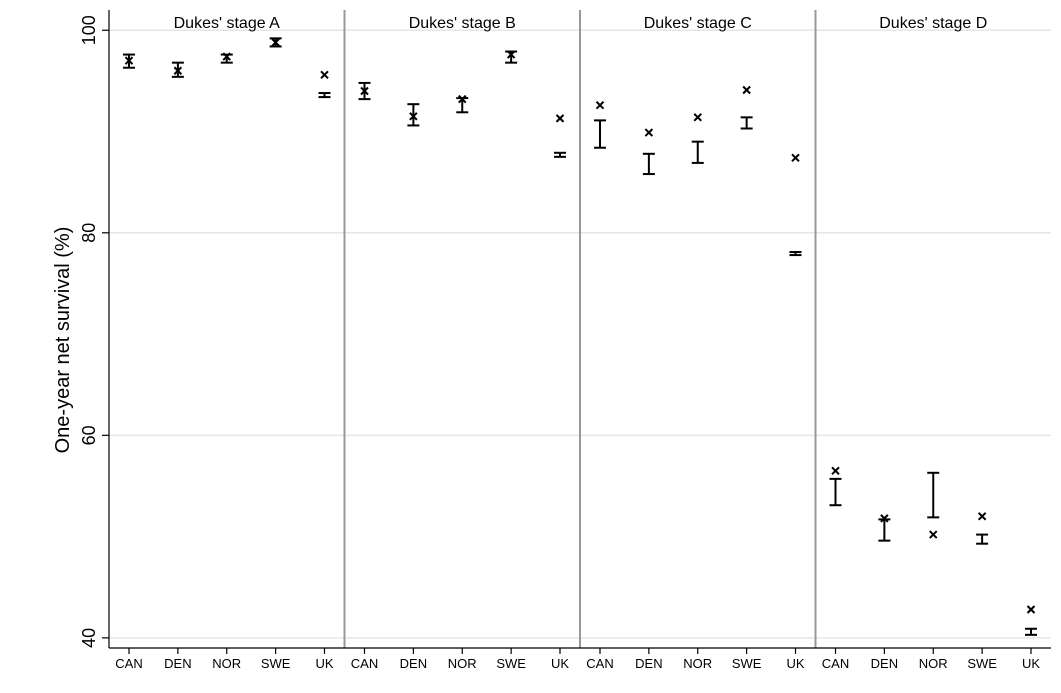 This screenshot has width=1061, height=693. Describe the element at coordinates (89, 435) in the screenshot. I see `y-tick-label: 60` at that location.